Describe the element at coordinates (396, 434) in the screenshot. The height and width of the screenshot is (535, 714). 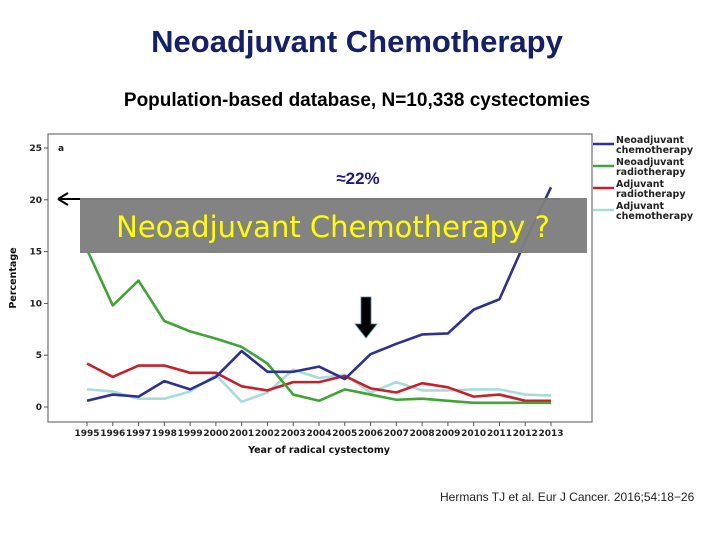
I see `x-tick-label: 2007` at that location.